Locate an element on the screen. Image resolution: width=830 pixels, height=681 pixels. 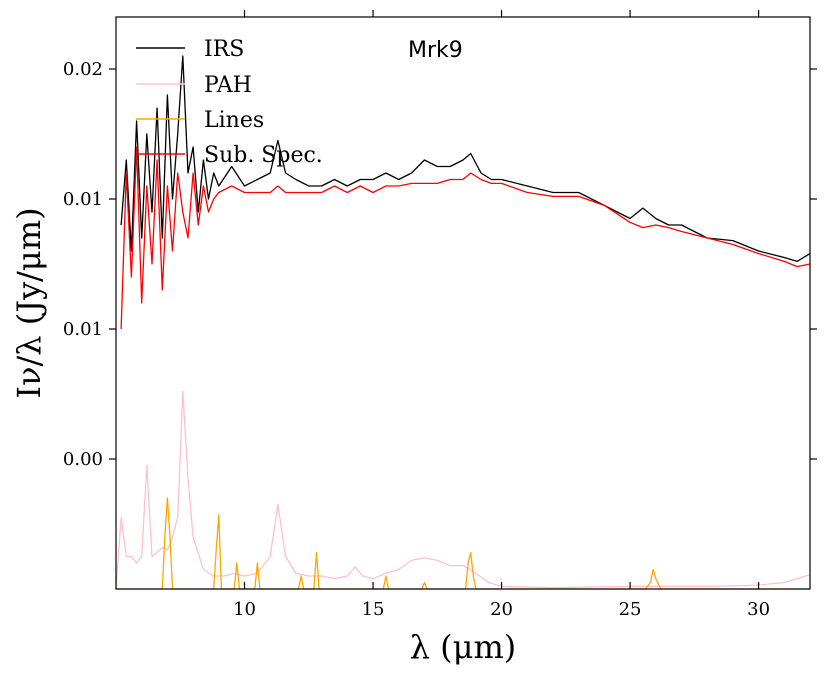
annotation-mrk9: Mrk9 is located at coordinates (435, 50).